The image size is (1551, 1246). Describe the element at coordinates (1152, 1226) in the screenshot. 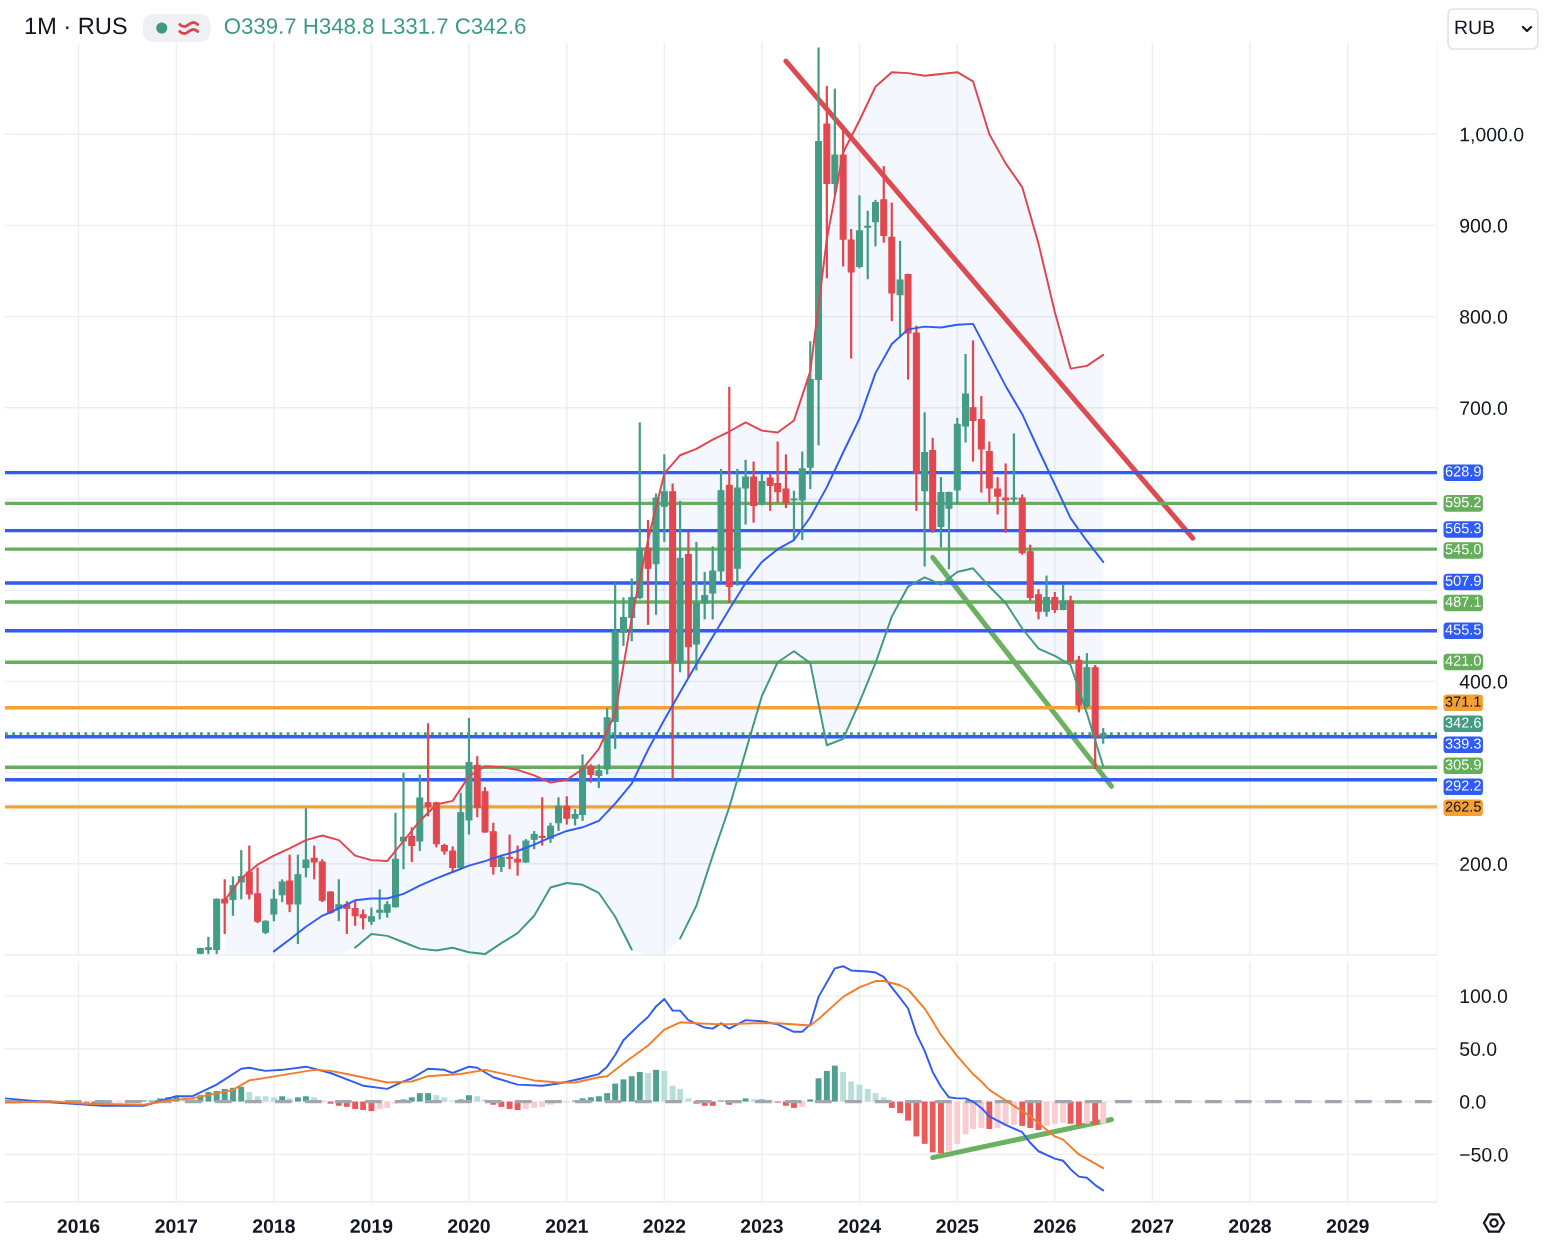

I see `x-tick-label: 2027` at that location.